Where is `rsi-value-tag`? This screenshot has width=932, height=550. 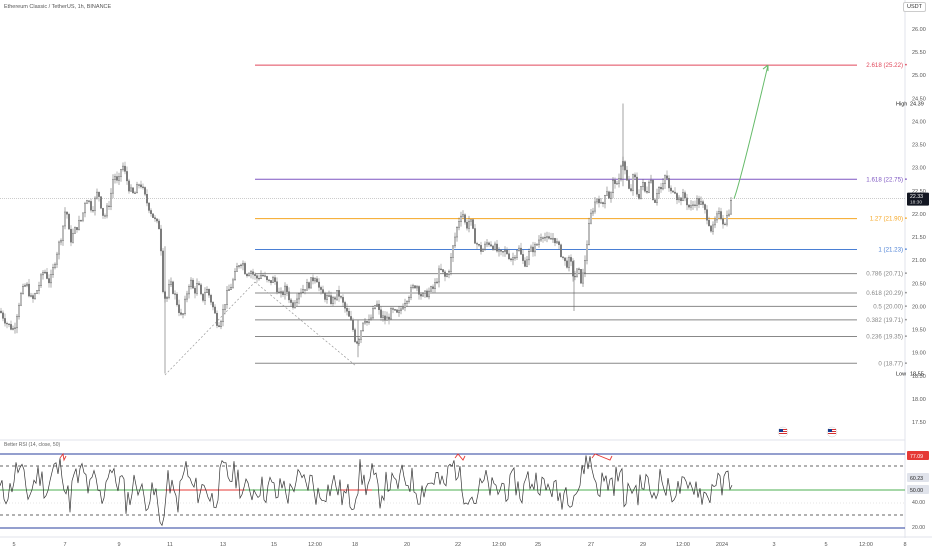 rsi-value-tag is located at coordinates (918, 489).